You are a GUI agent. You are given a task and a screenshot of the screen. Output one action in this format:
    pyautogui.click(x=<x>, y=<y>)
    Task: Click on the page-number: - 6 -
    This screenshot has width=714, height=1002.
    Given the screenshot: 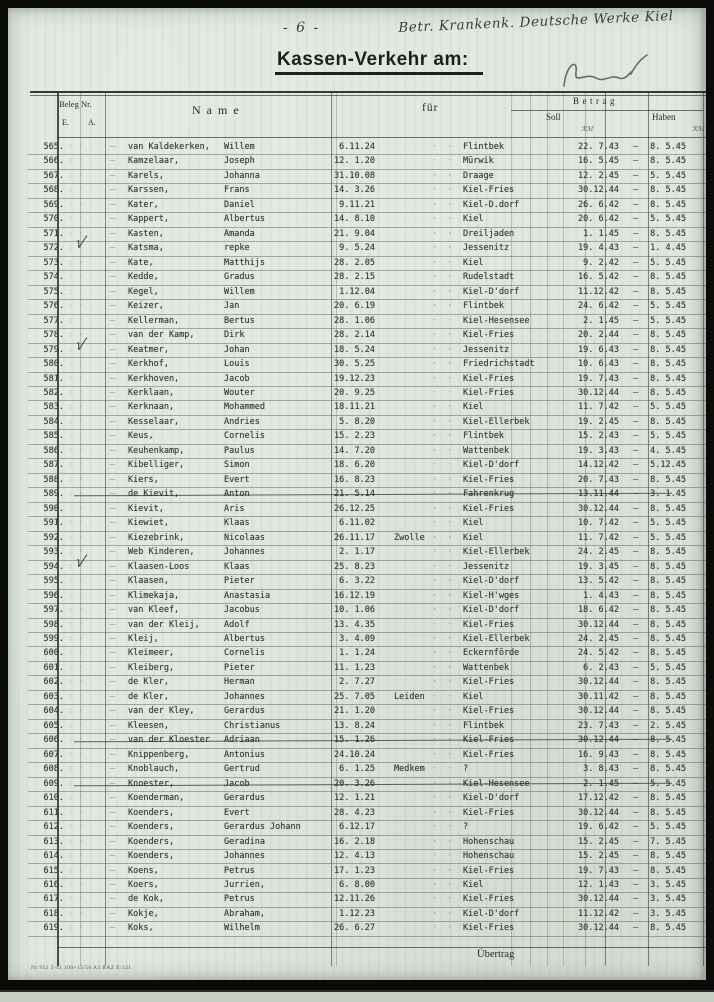 What is the action you would take?
    pyautogui.click(x=302, y=28)
    